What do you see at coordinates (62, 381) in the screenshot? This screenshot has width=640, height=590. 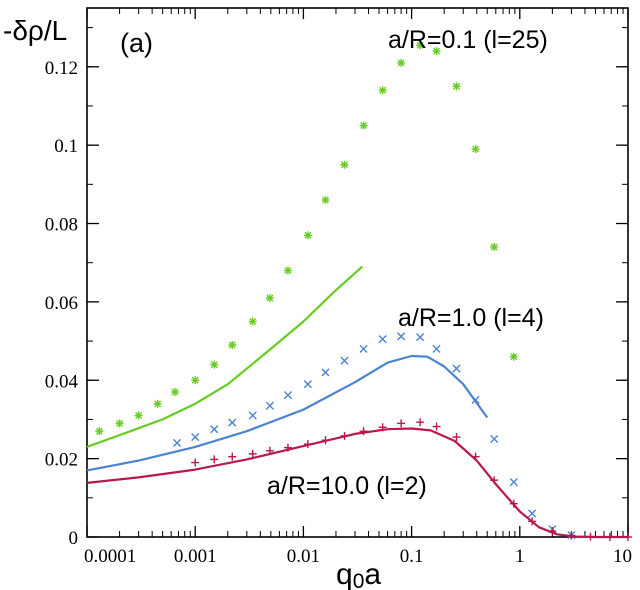 I see `y-tick-label: 0.04` at bounding box center [62, 381].